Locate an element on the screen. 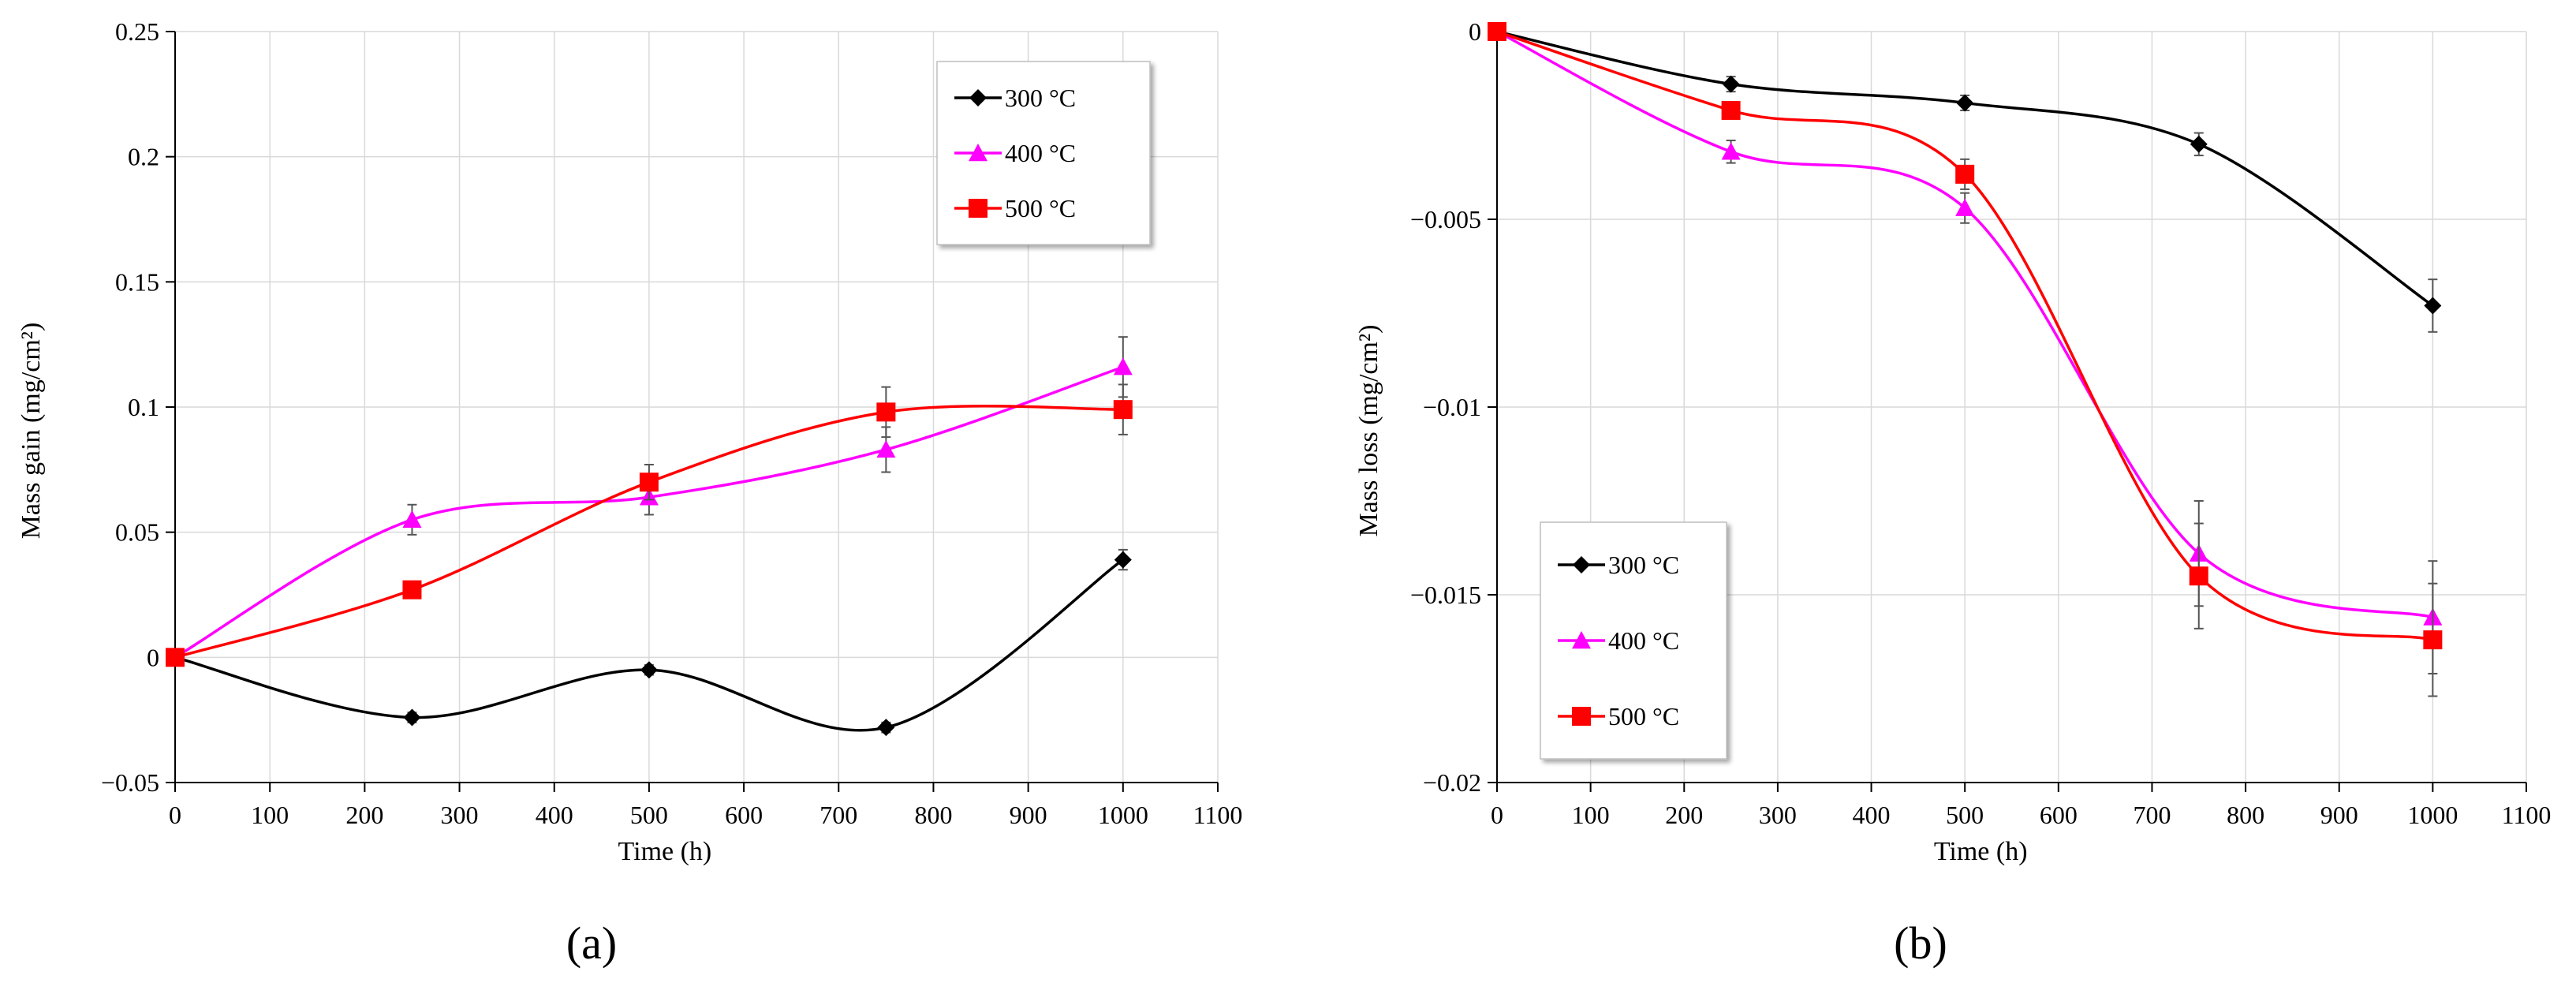  panel-label: (a) is located at coordinates (591, 943).